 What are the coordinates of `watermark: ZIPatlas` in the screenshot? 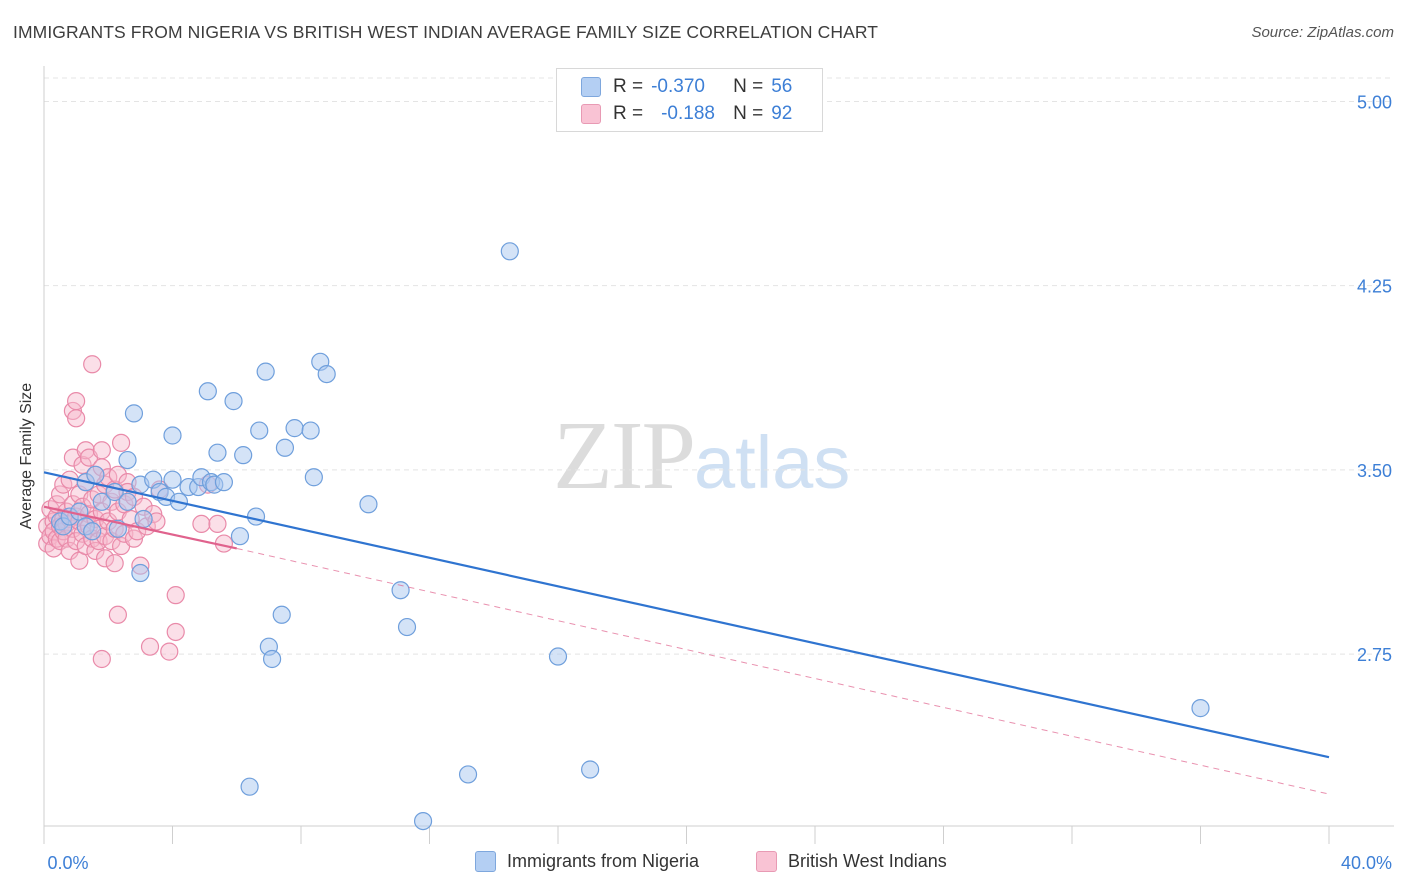 It's located at (701, 456).